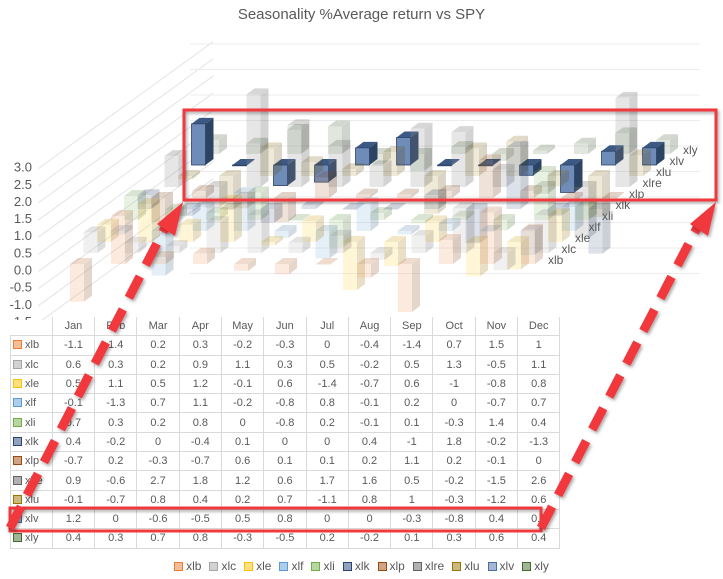  I want to click on bar-xlf-jul, so click(367, 214).